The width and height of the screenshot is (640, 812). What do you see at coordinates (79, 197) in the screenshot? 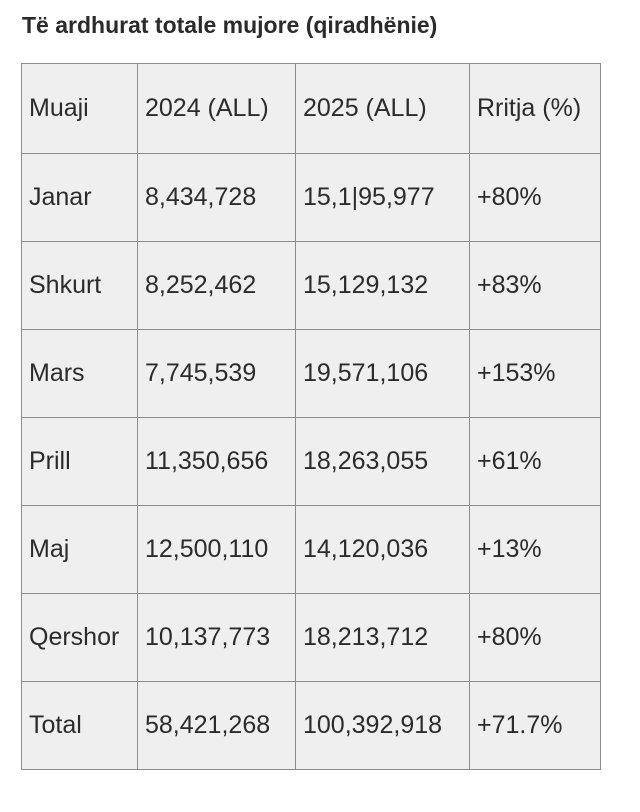
I see `cell-month: Janar` at bounding box center [79, 197].